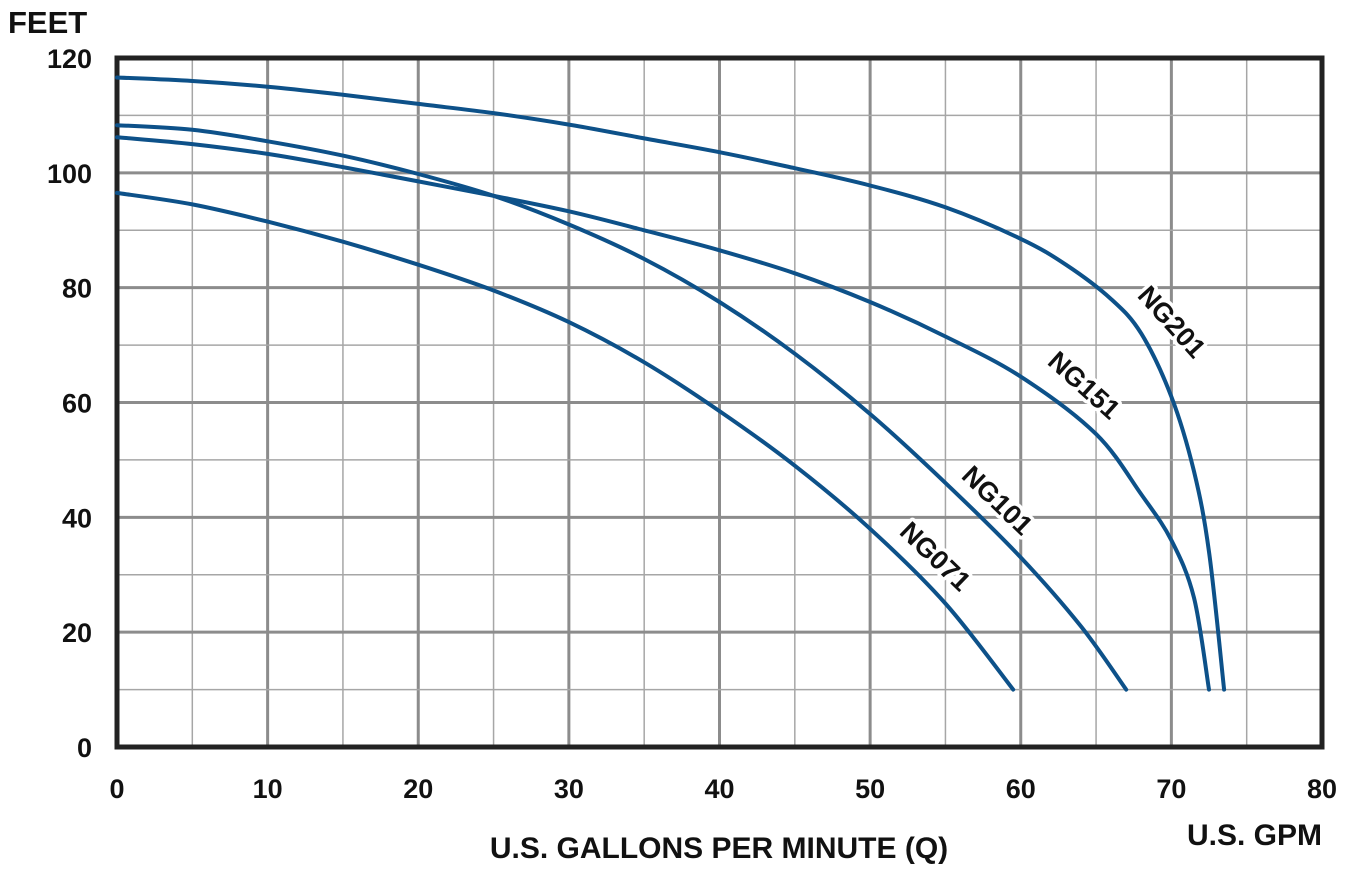  I want to click on x-tick-label: 80, so click(1322, 789).